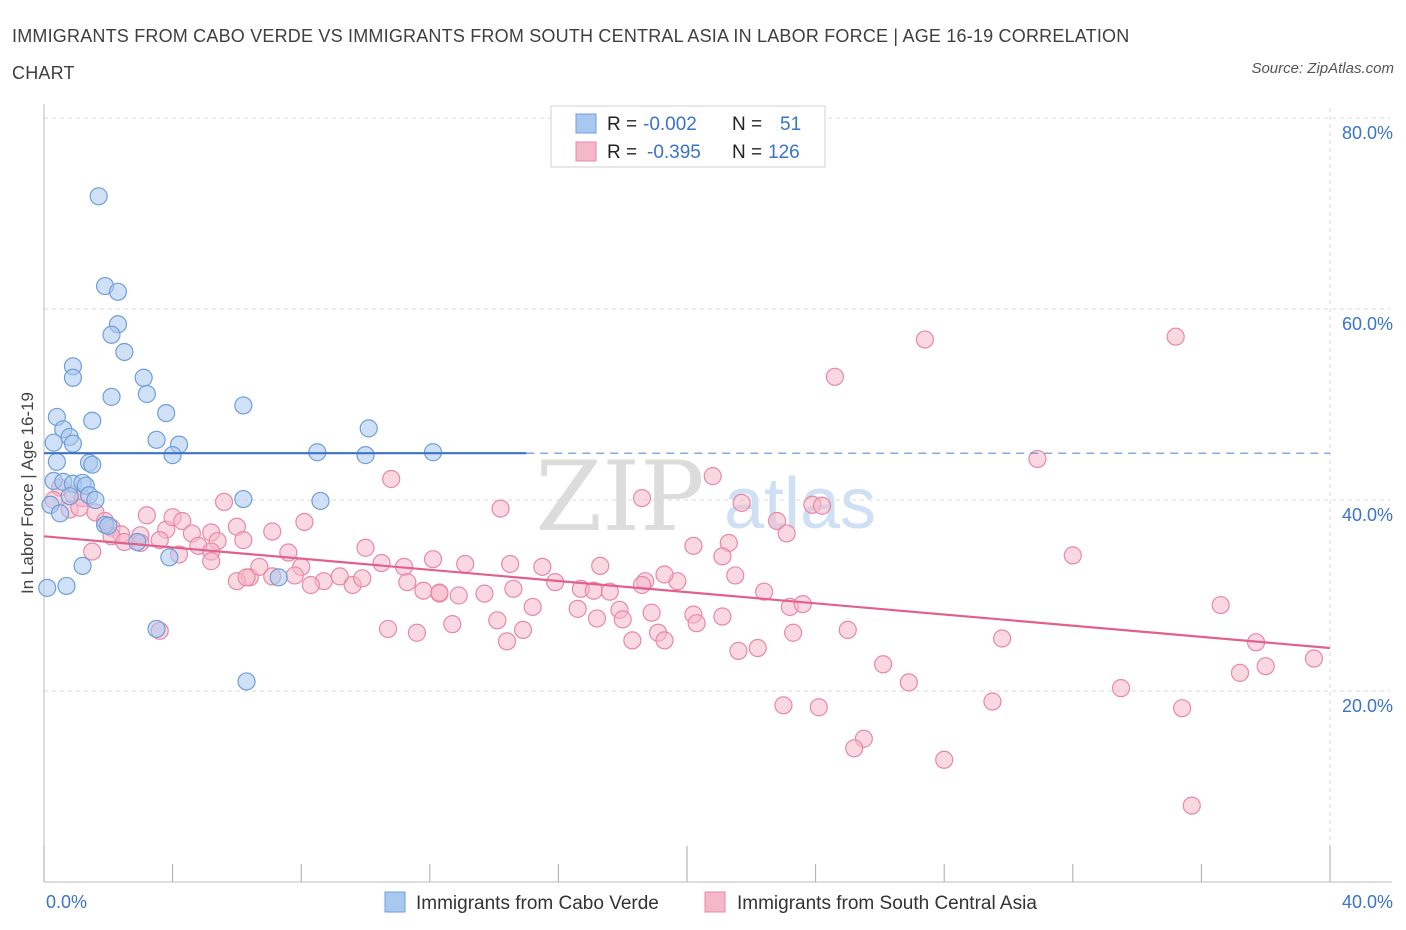  What do you see at coordinates (887, 903) in the screenshot?
I see `legend-bottom-label-pink: Immigrants from South Central Asia` at bounding box center [887, 903].